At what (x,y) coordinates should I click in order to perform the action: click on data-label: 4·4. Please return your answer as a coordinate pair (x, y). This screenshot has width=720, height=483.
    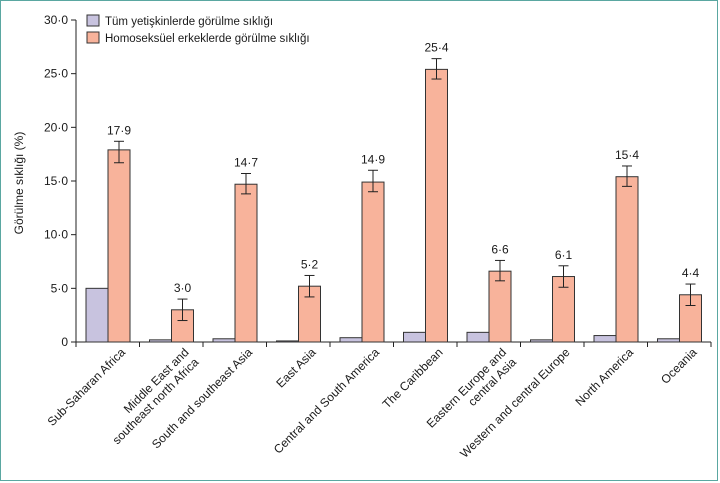
    Looking at the image, I should click on (691, 273).